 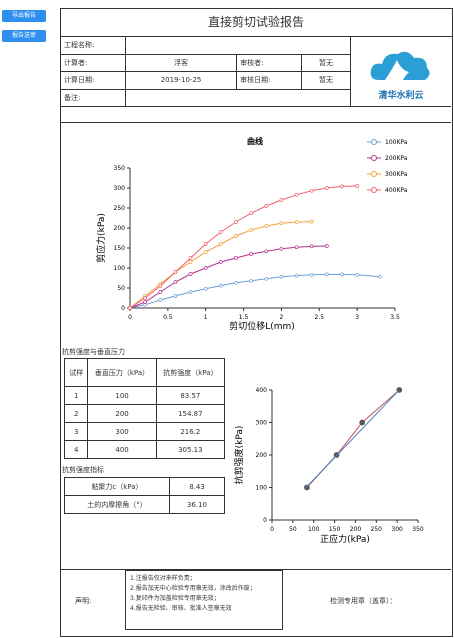 What do you see at coordinates (326, 80) in the screenshot?
I see `info-value: 暂无` at bounding box center [326, 80].